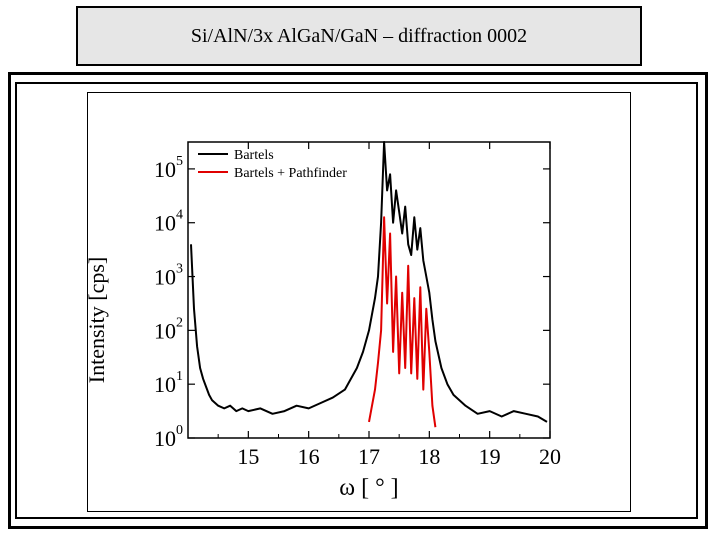  I want to click on x-tick-label: 18, so click(429, 456).